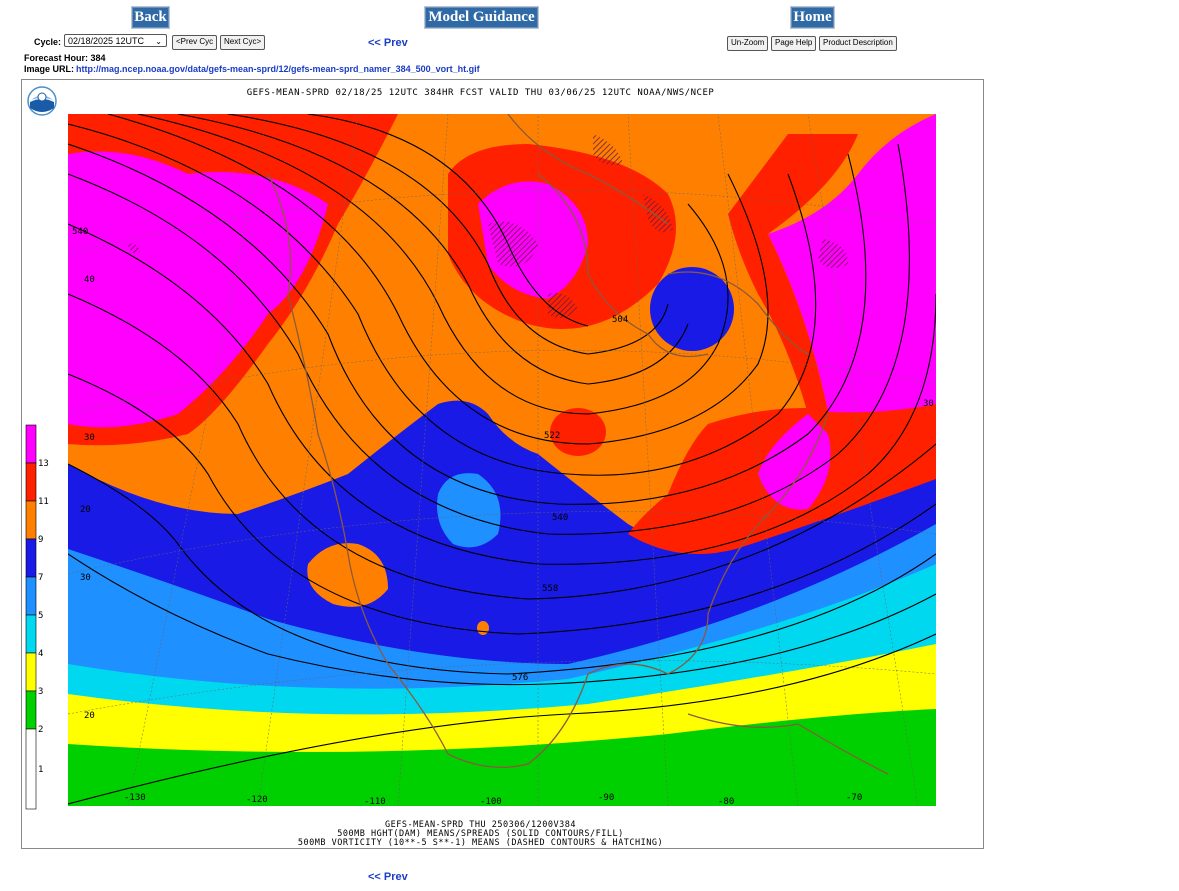 This screenshot has height=891, width=1179. What do you see at coordinates (388, 43) in the screenshot?
I see `prev-link-top: << Prev` at bounding box center [388, 43].